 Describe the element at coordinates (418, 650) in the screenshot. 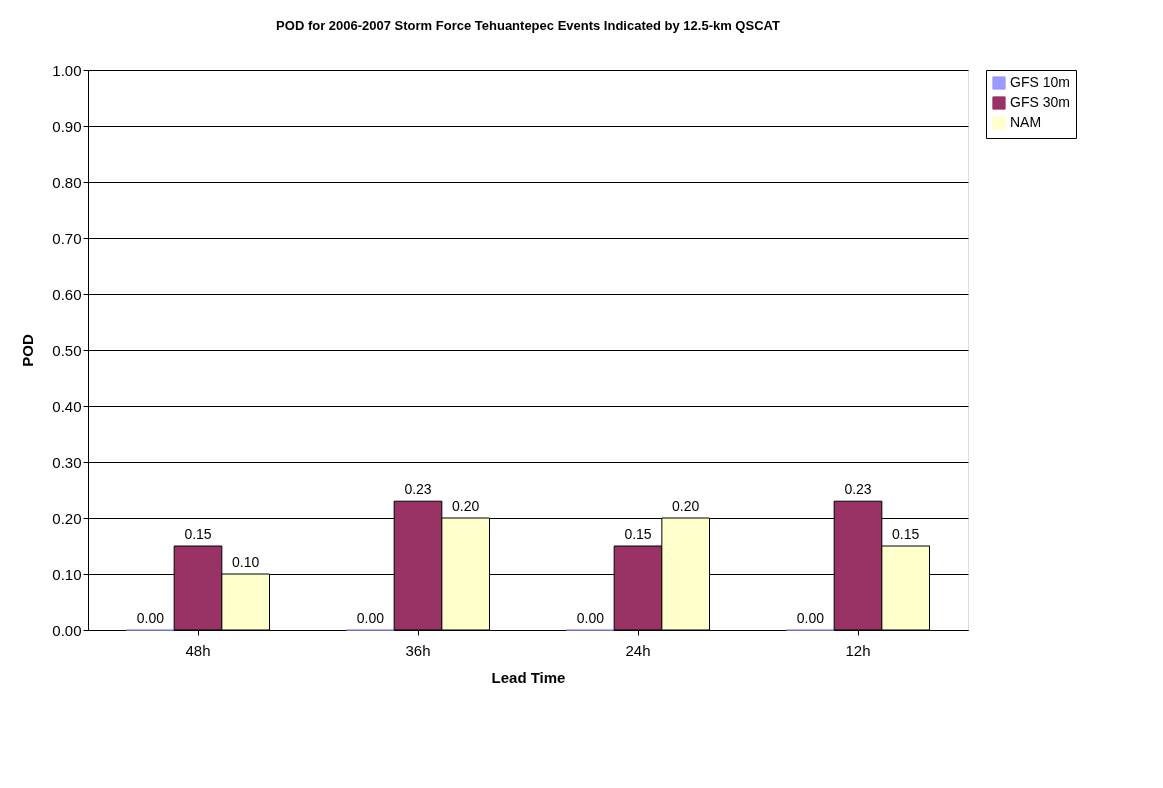

I see `x-tick-label: 36h` at that location.